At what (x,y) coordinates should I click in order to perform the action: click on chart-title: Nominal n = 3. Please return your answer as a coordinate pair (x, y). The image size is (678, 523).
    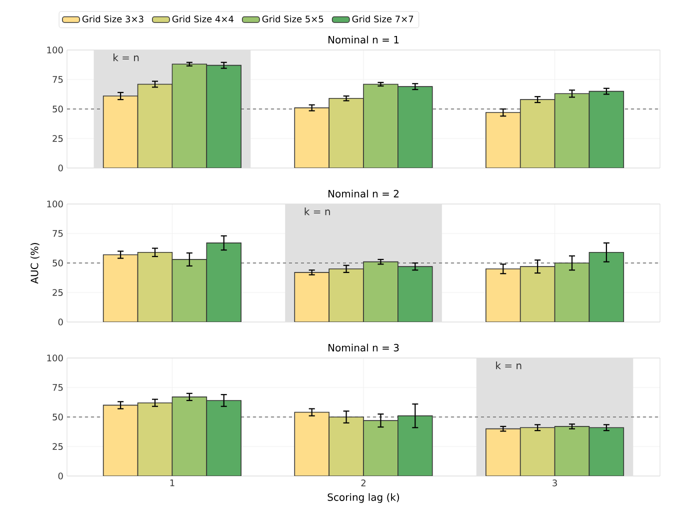
    Looking at the image, I should click on (363, 348).